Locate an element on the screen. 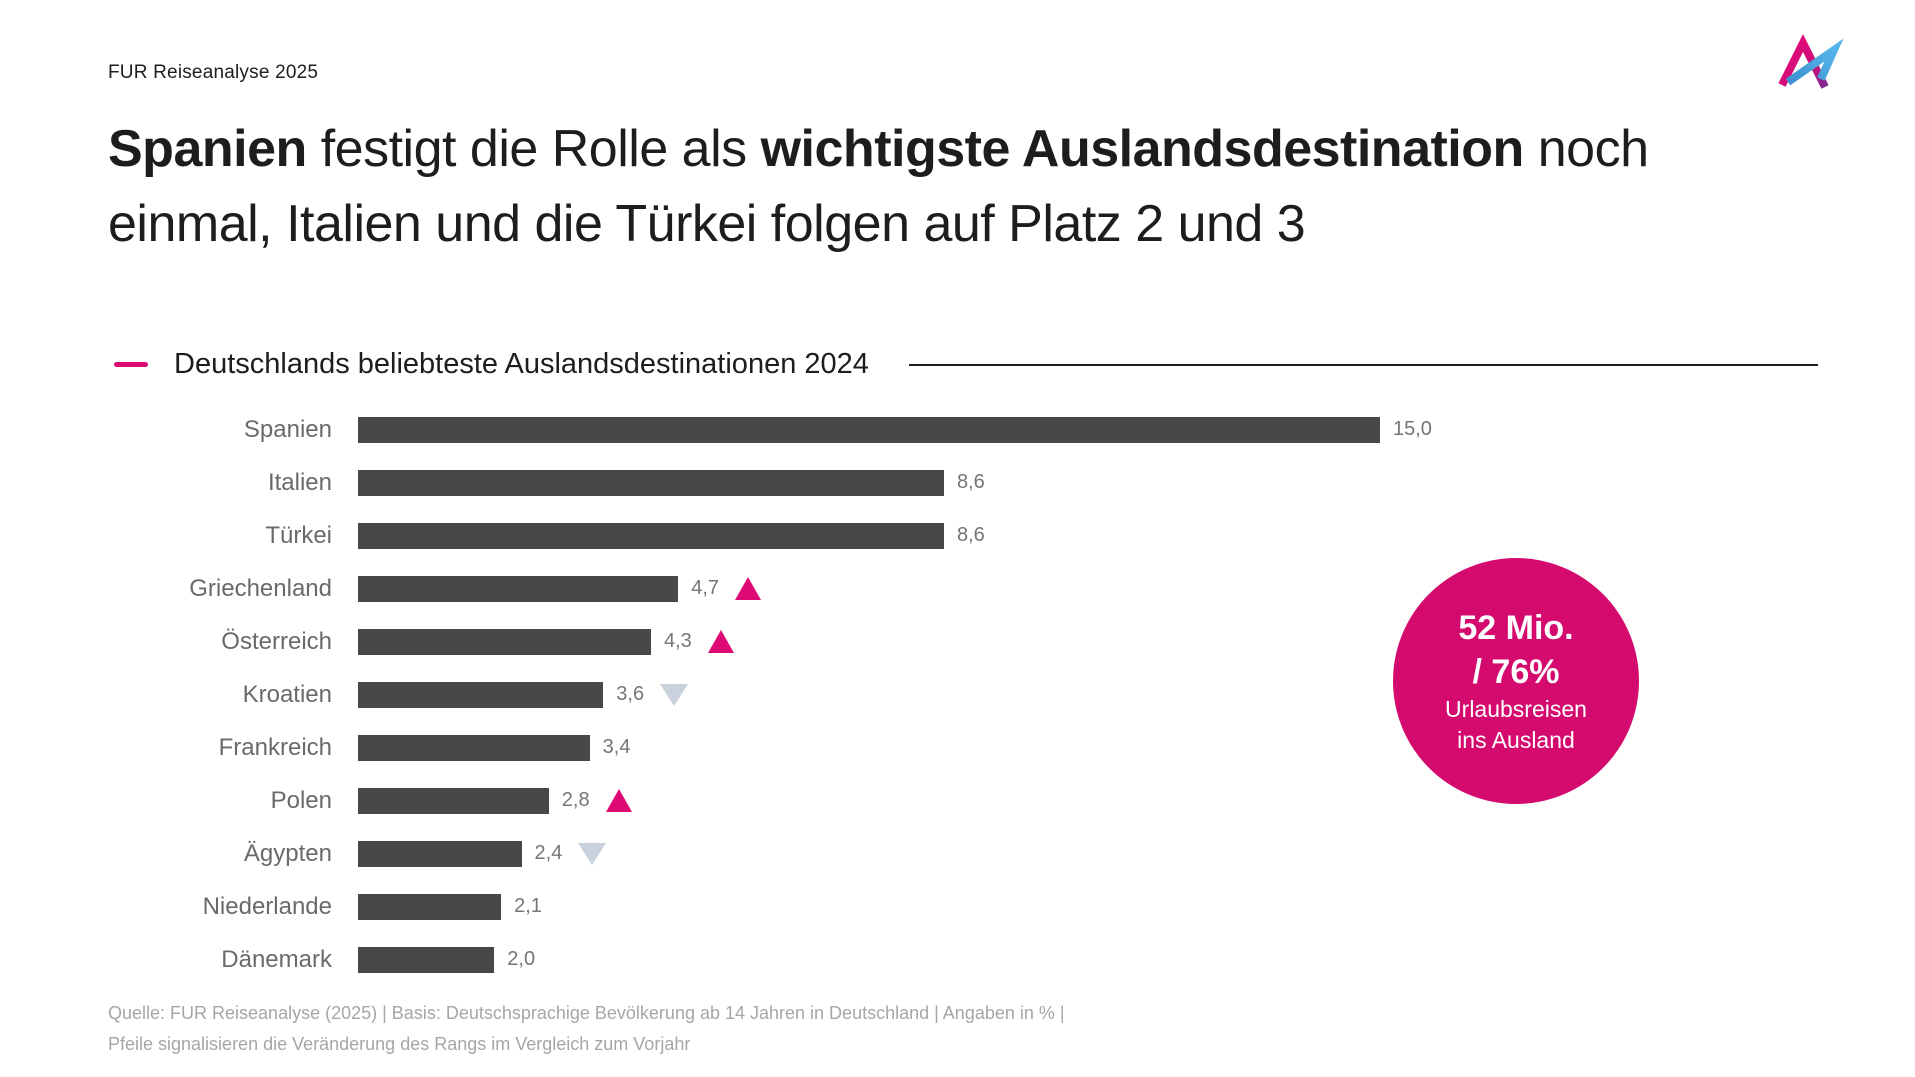 The image size is (1915, 1077). bar-row: Ägypten 2,4 is located at coordinates (988, 853).